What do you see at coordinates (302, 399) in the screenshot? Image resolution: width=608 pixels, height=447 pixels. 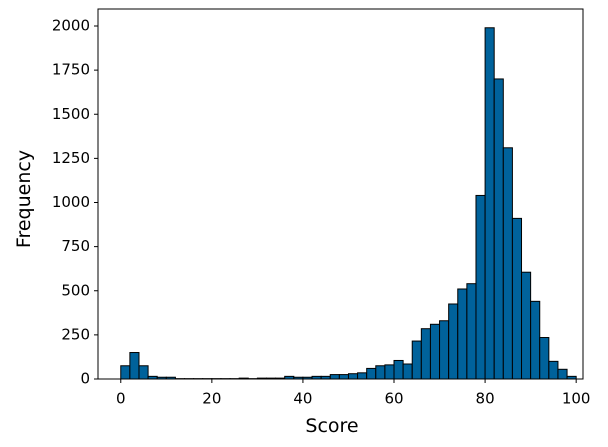 I see `x-tick-label: 40` at bounding box center [302, 399].